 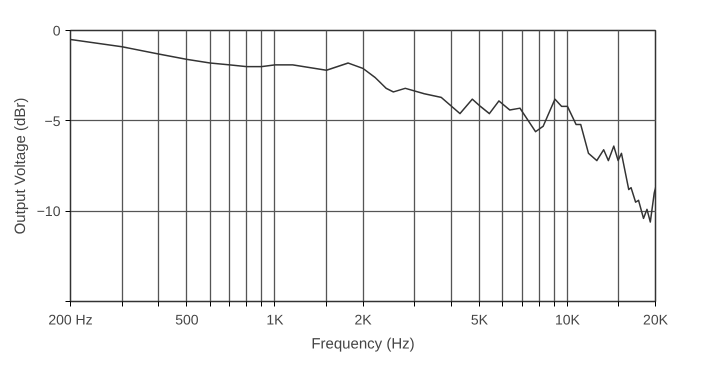 I want to click on x-tick-label: 2K, so click(x=363, y=320).